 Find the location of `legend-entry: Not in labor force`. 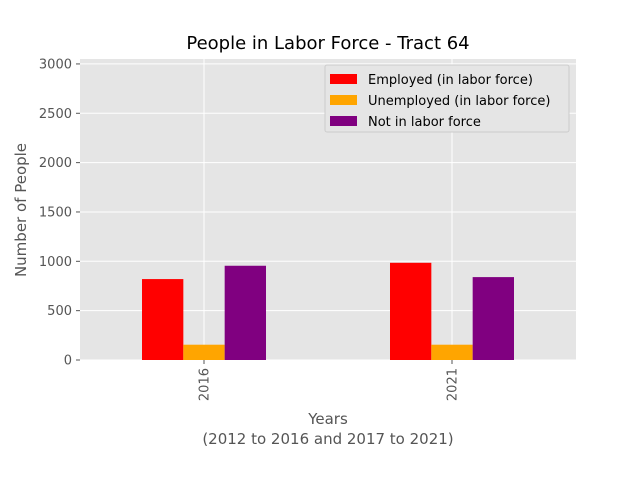

legend-entry: Not in labor force is located at coordinates (424, 122).